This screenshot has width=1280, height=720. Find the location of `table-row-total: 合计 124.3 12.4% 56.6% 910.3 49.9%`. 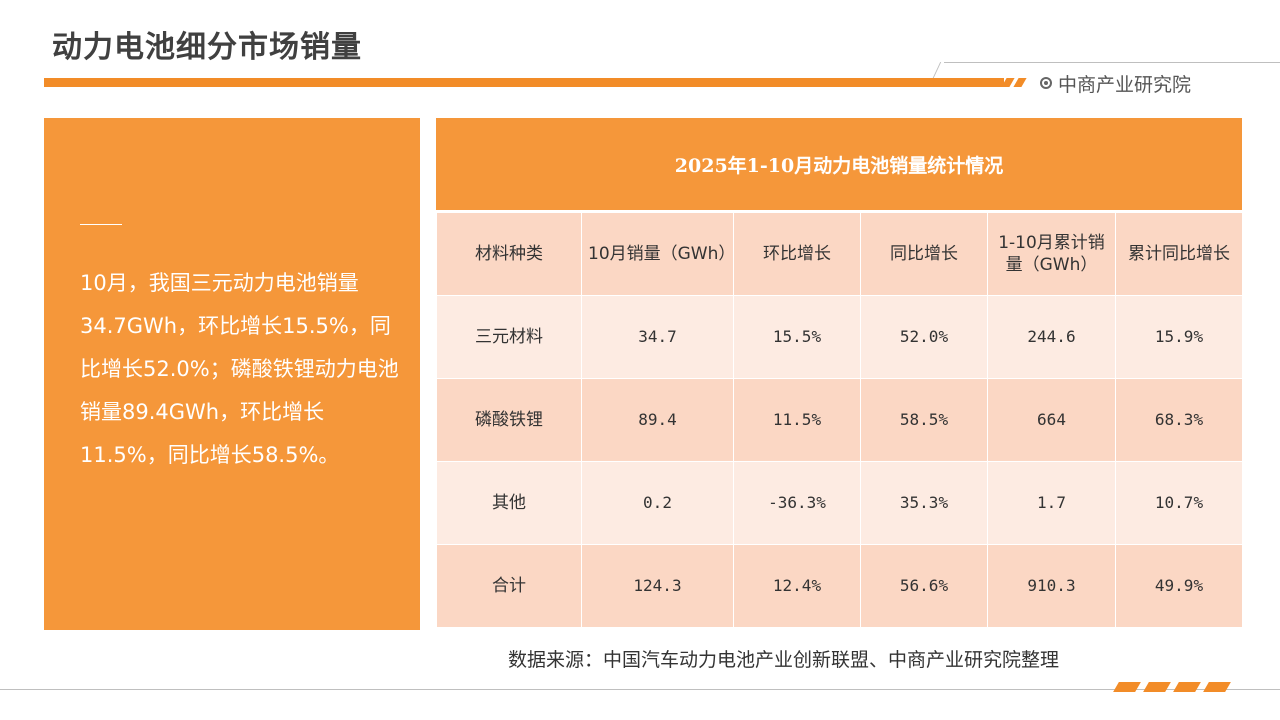

table-row-total: 合计 124.3 12.4% 56.6% 910.3 49.9% is located at coordinates (839, 586).